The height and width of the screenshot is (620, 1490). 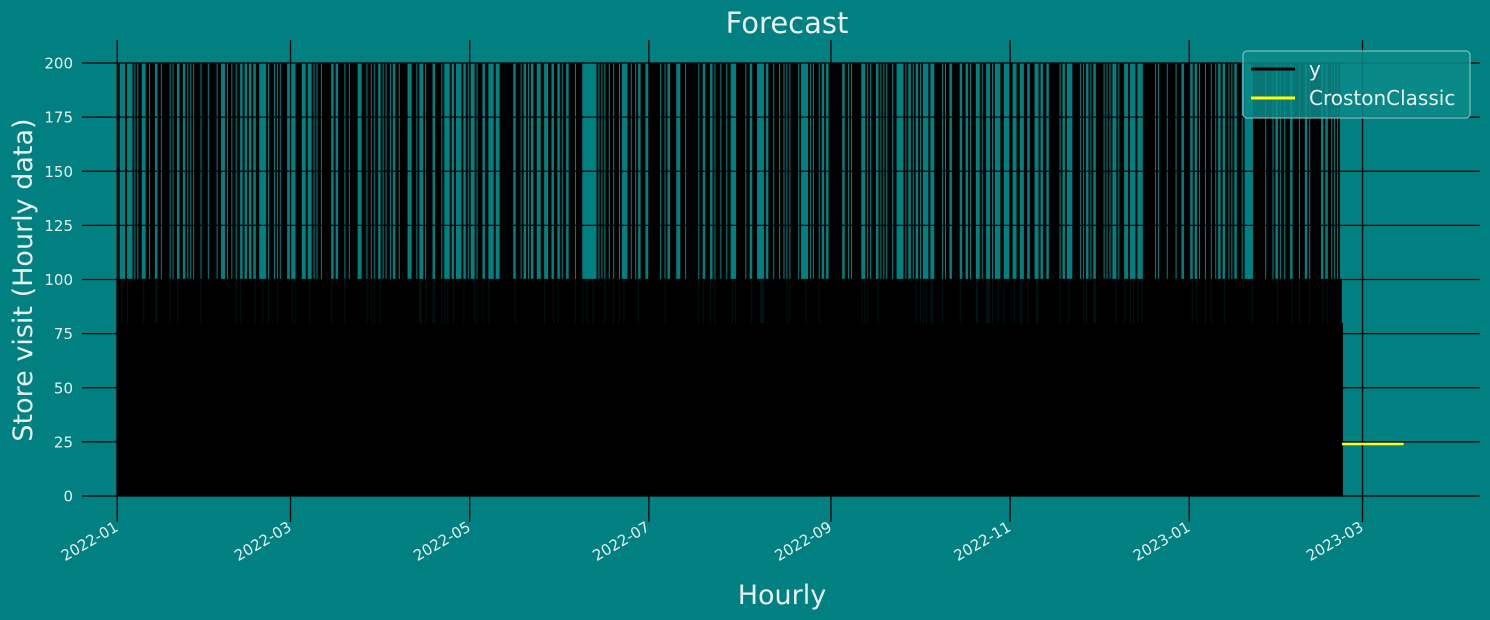 I want to click on y-tick-label: 200, so click(x=58, y=64).